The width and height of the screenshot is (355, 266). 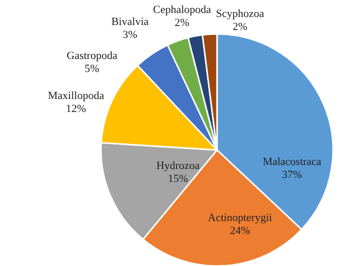 I want to click on slice-label: Cephalopoda, so click(x=182, y=10).